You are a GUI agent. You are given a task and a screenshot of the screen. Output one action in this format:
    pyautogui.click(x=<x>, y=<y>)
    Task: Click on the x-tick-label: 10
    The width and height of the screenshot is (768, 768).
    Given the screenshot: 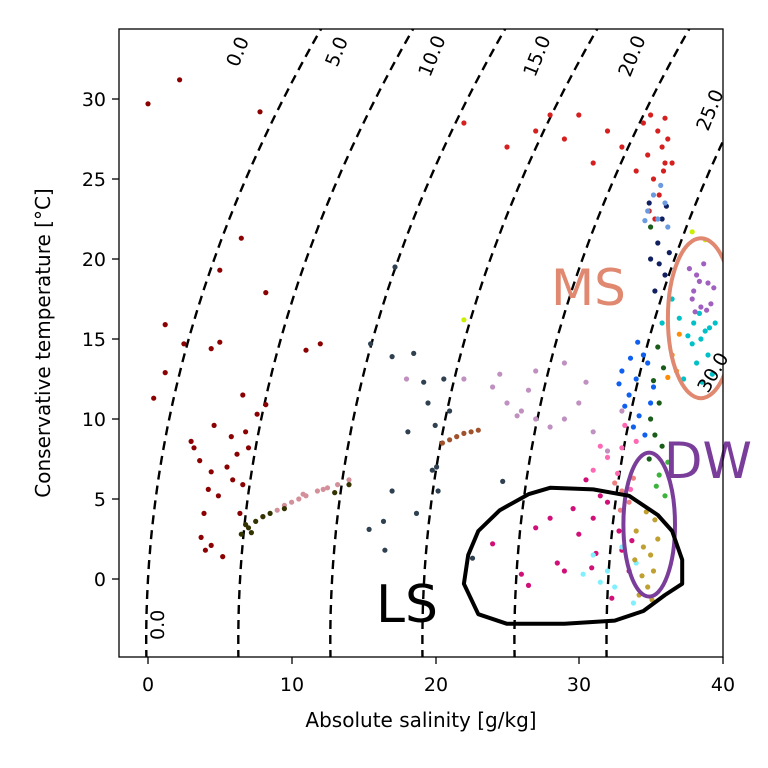 What is the action you would take?
    pyautogui.click(x=292, y=685)
    